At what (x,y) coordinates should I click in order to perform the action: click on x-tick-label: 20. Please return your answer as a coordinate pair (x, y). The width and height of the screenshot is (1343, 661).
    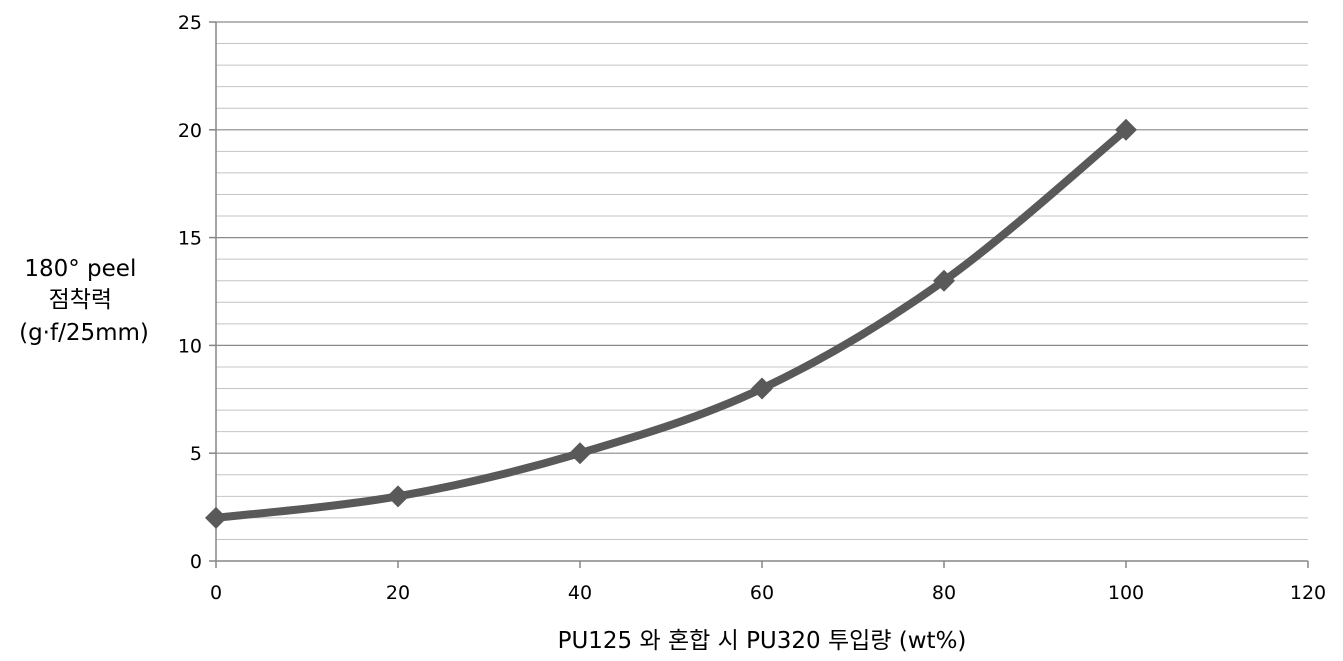
    Looking at the image, I should click on (398, 593).